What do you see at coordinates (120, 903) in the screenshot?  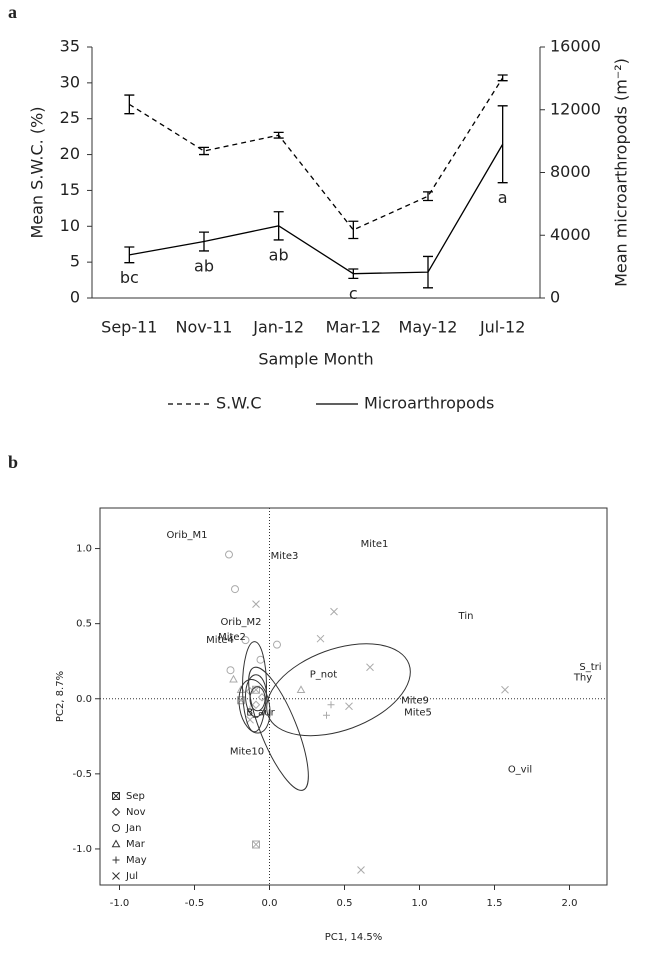 I see `x-tick-label: -1.0` at bounding box center [120, 903].